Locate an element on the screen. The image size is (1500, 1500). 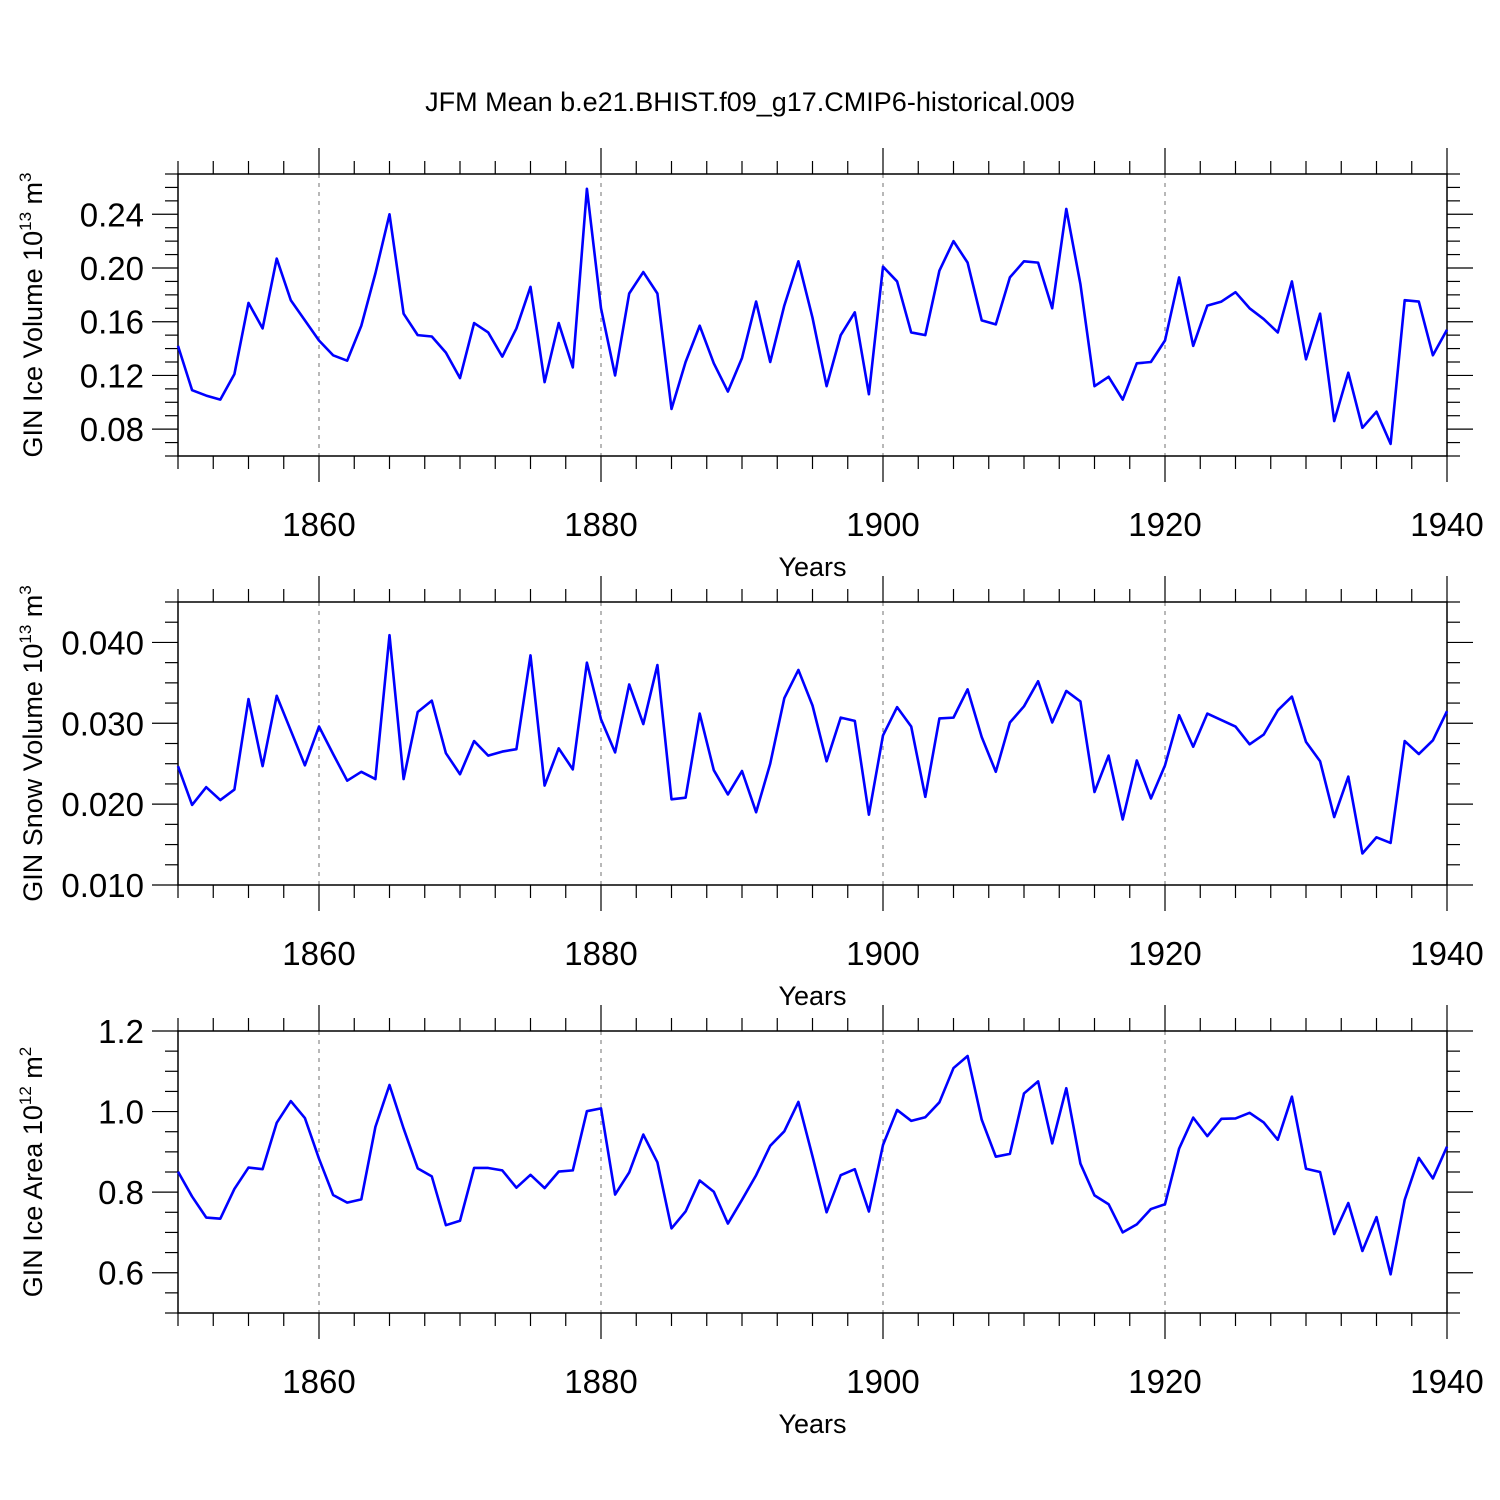
y-axis-label-unit-exponent: 2 is located at coordinates (25, 1051).